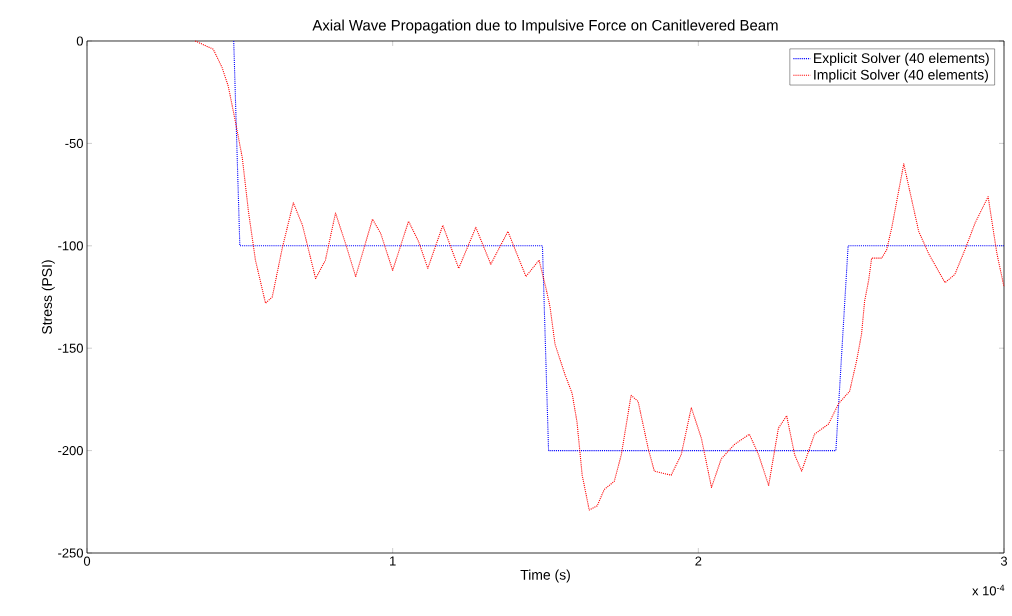  I want to click on y-tick-label: -150, so click(70, 348).